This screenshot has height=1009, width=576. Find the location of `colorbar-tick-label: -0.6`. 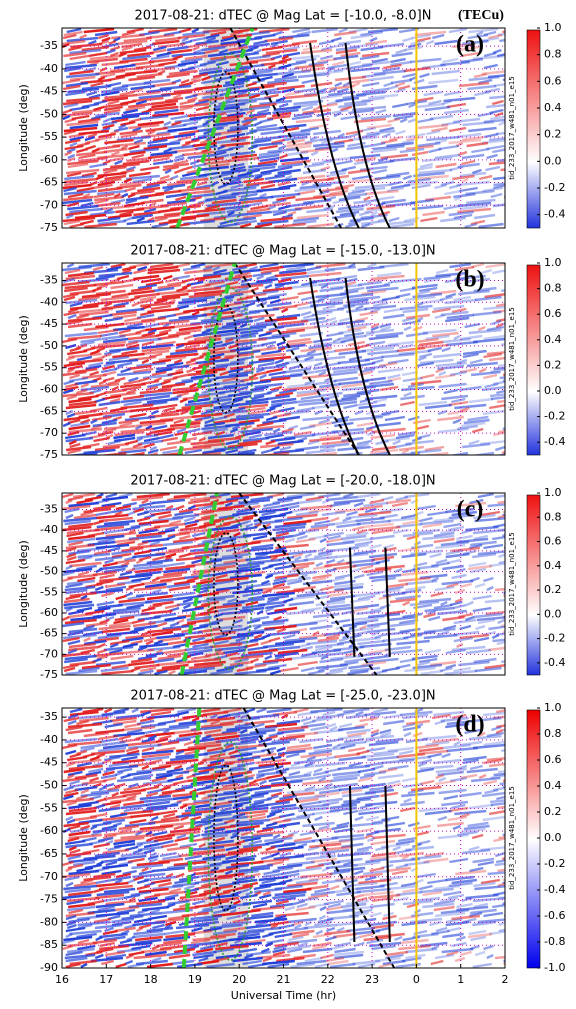

colorbar-tick-label: -0.6 is located at coordinates (554, 915).